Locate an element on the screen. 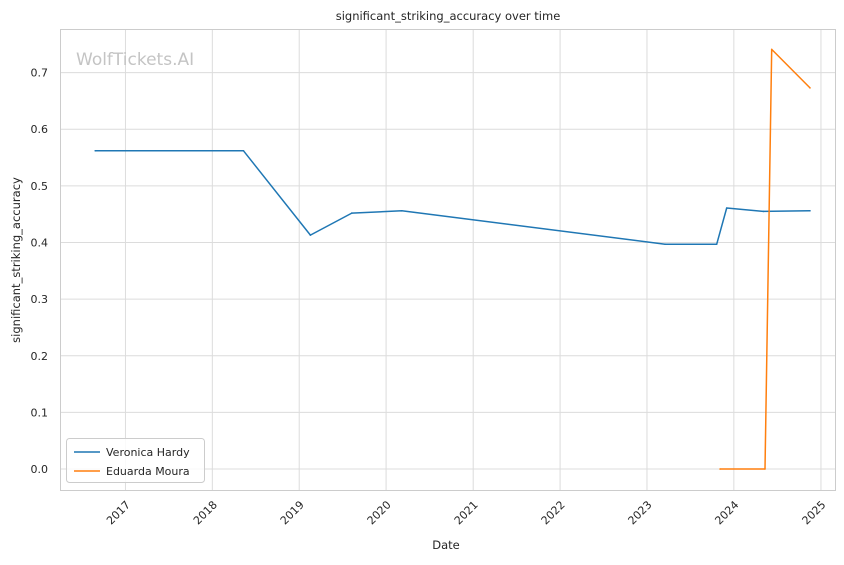 Image resolution: width=844 pixels, height=565 pixels. y-tick-labels: 0.0 0.1 0.2 0.3 0.4 0.5 0.6 0.7 is located at coordinates (40, 271).